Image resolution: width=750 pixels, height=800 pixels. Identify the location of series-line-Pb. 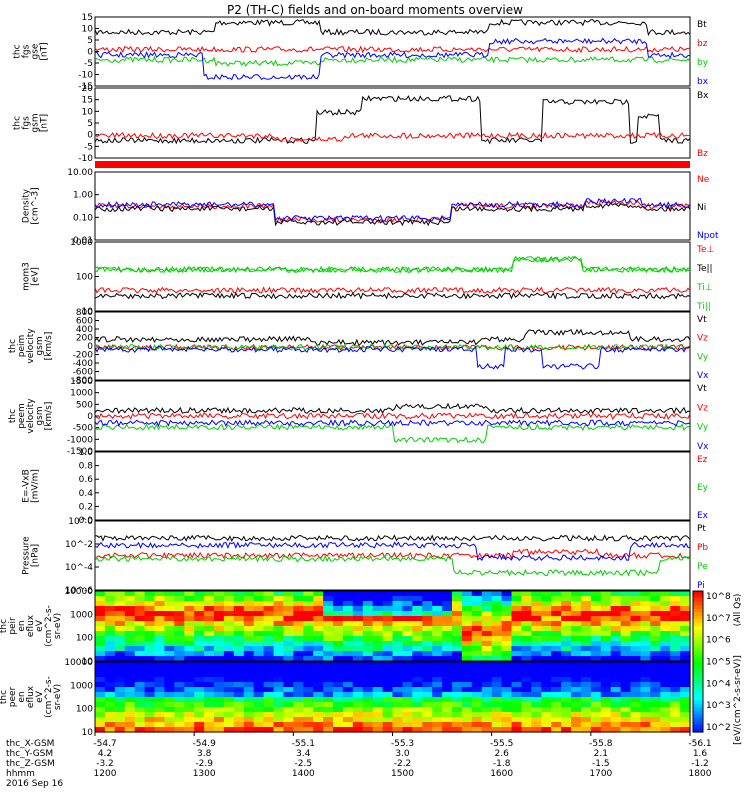
(392, 554).